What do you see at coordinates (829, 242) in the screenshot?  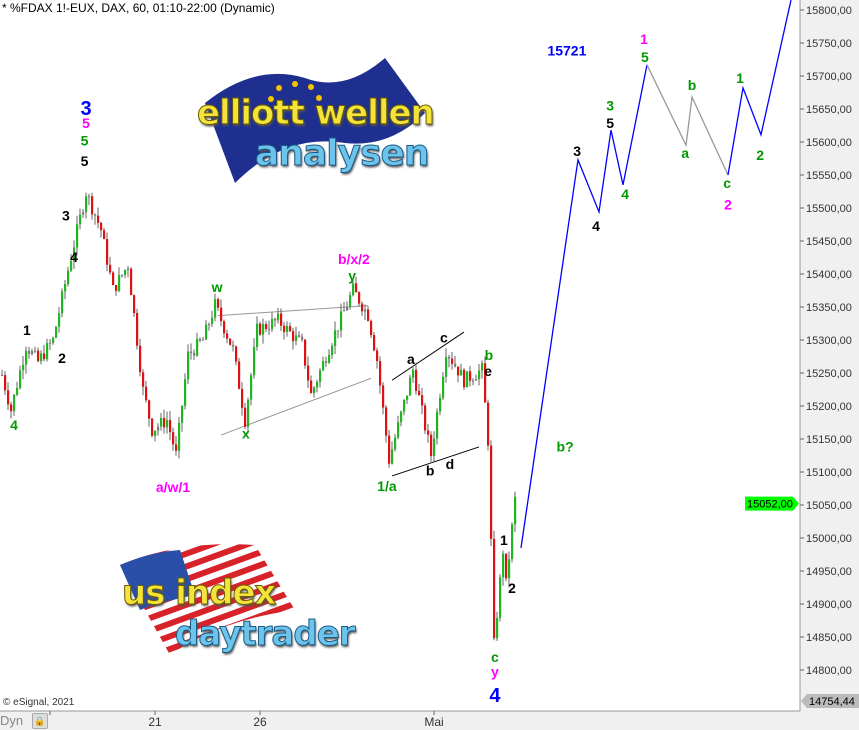 I see `y-tick-label: 15450,00` at bounding box center [829, 242].